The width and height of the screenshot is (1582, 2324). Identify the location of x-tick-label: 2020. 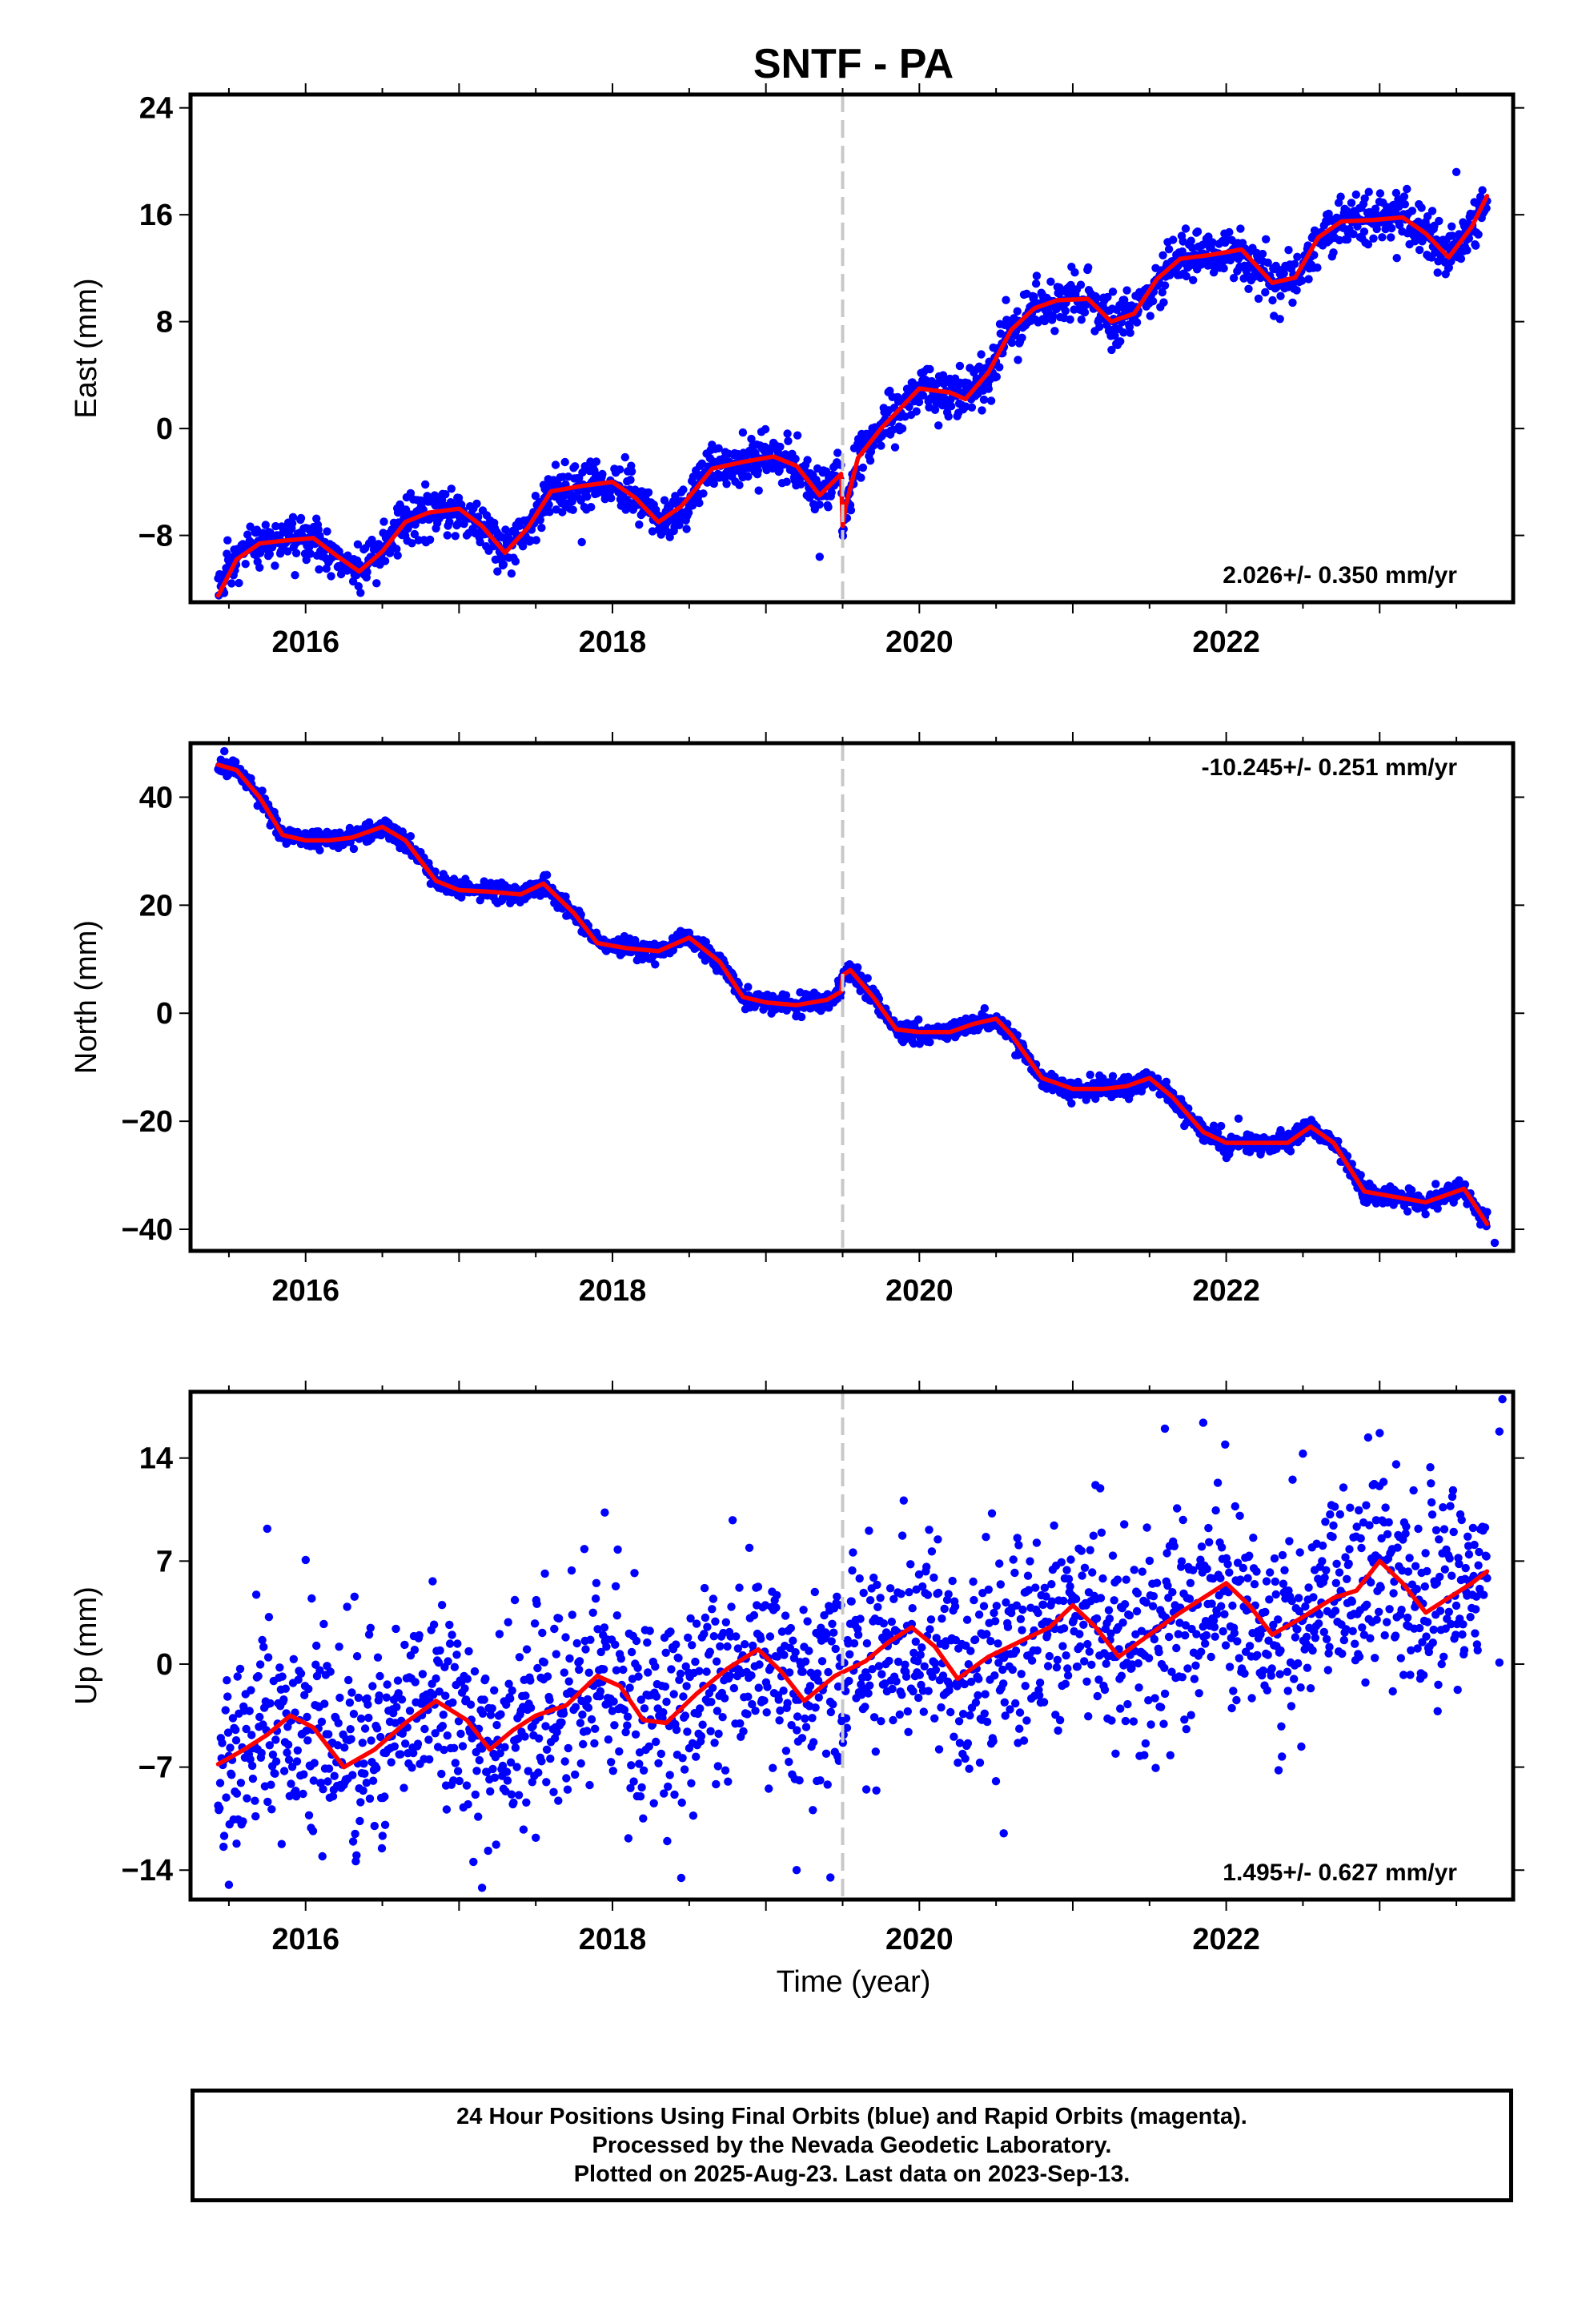
(920, 642).